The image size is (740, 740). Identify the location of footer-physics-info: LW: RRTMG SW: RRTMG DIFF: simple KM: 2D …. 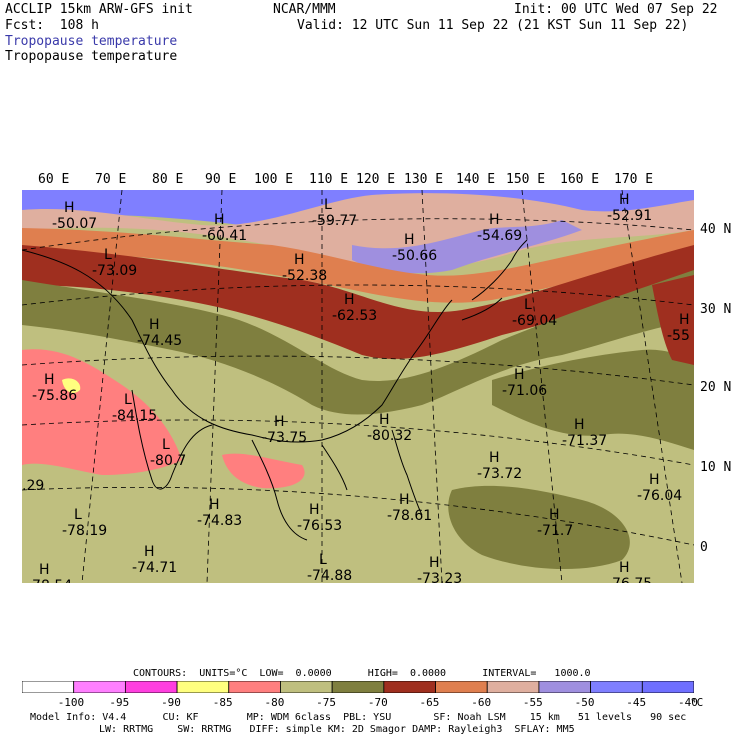
(337, 729).